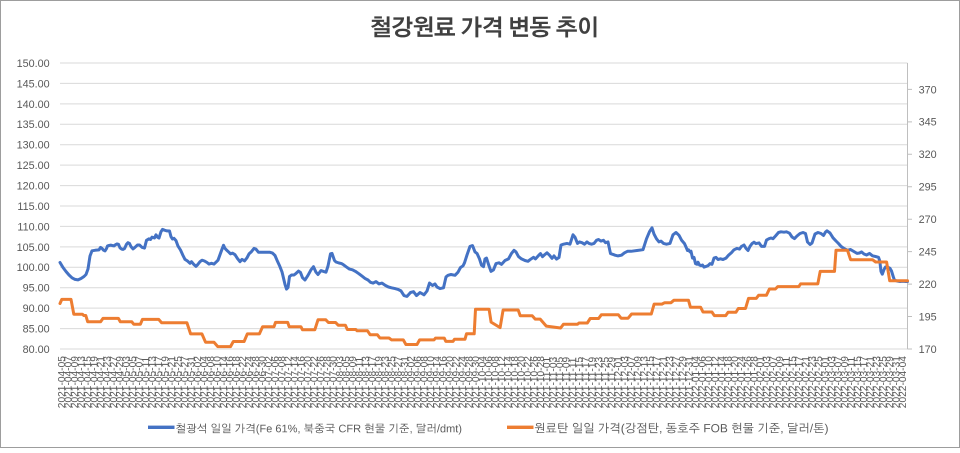 The width and height of the screenshot is (960, 453). What do you see at coordinates (560, 383) in the screenshot?
I see `svg-text: 2021-11-05` at bounding box center [560, 383].